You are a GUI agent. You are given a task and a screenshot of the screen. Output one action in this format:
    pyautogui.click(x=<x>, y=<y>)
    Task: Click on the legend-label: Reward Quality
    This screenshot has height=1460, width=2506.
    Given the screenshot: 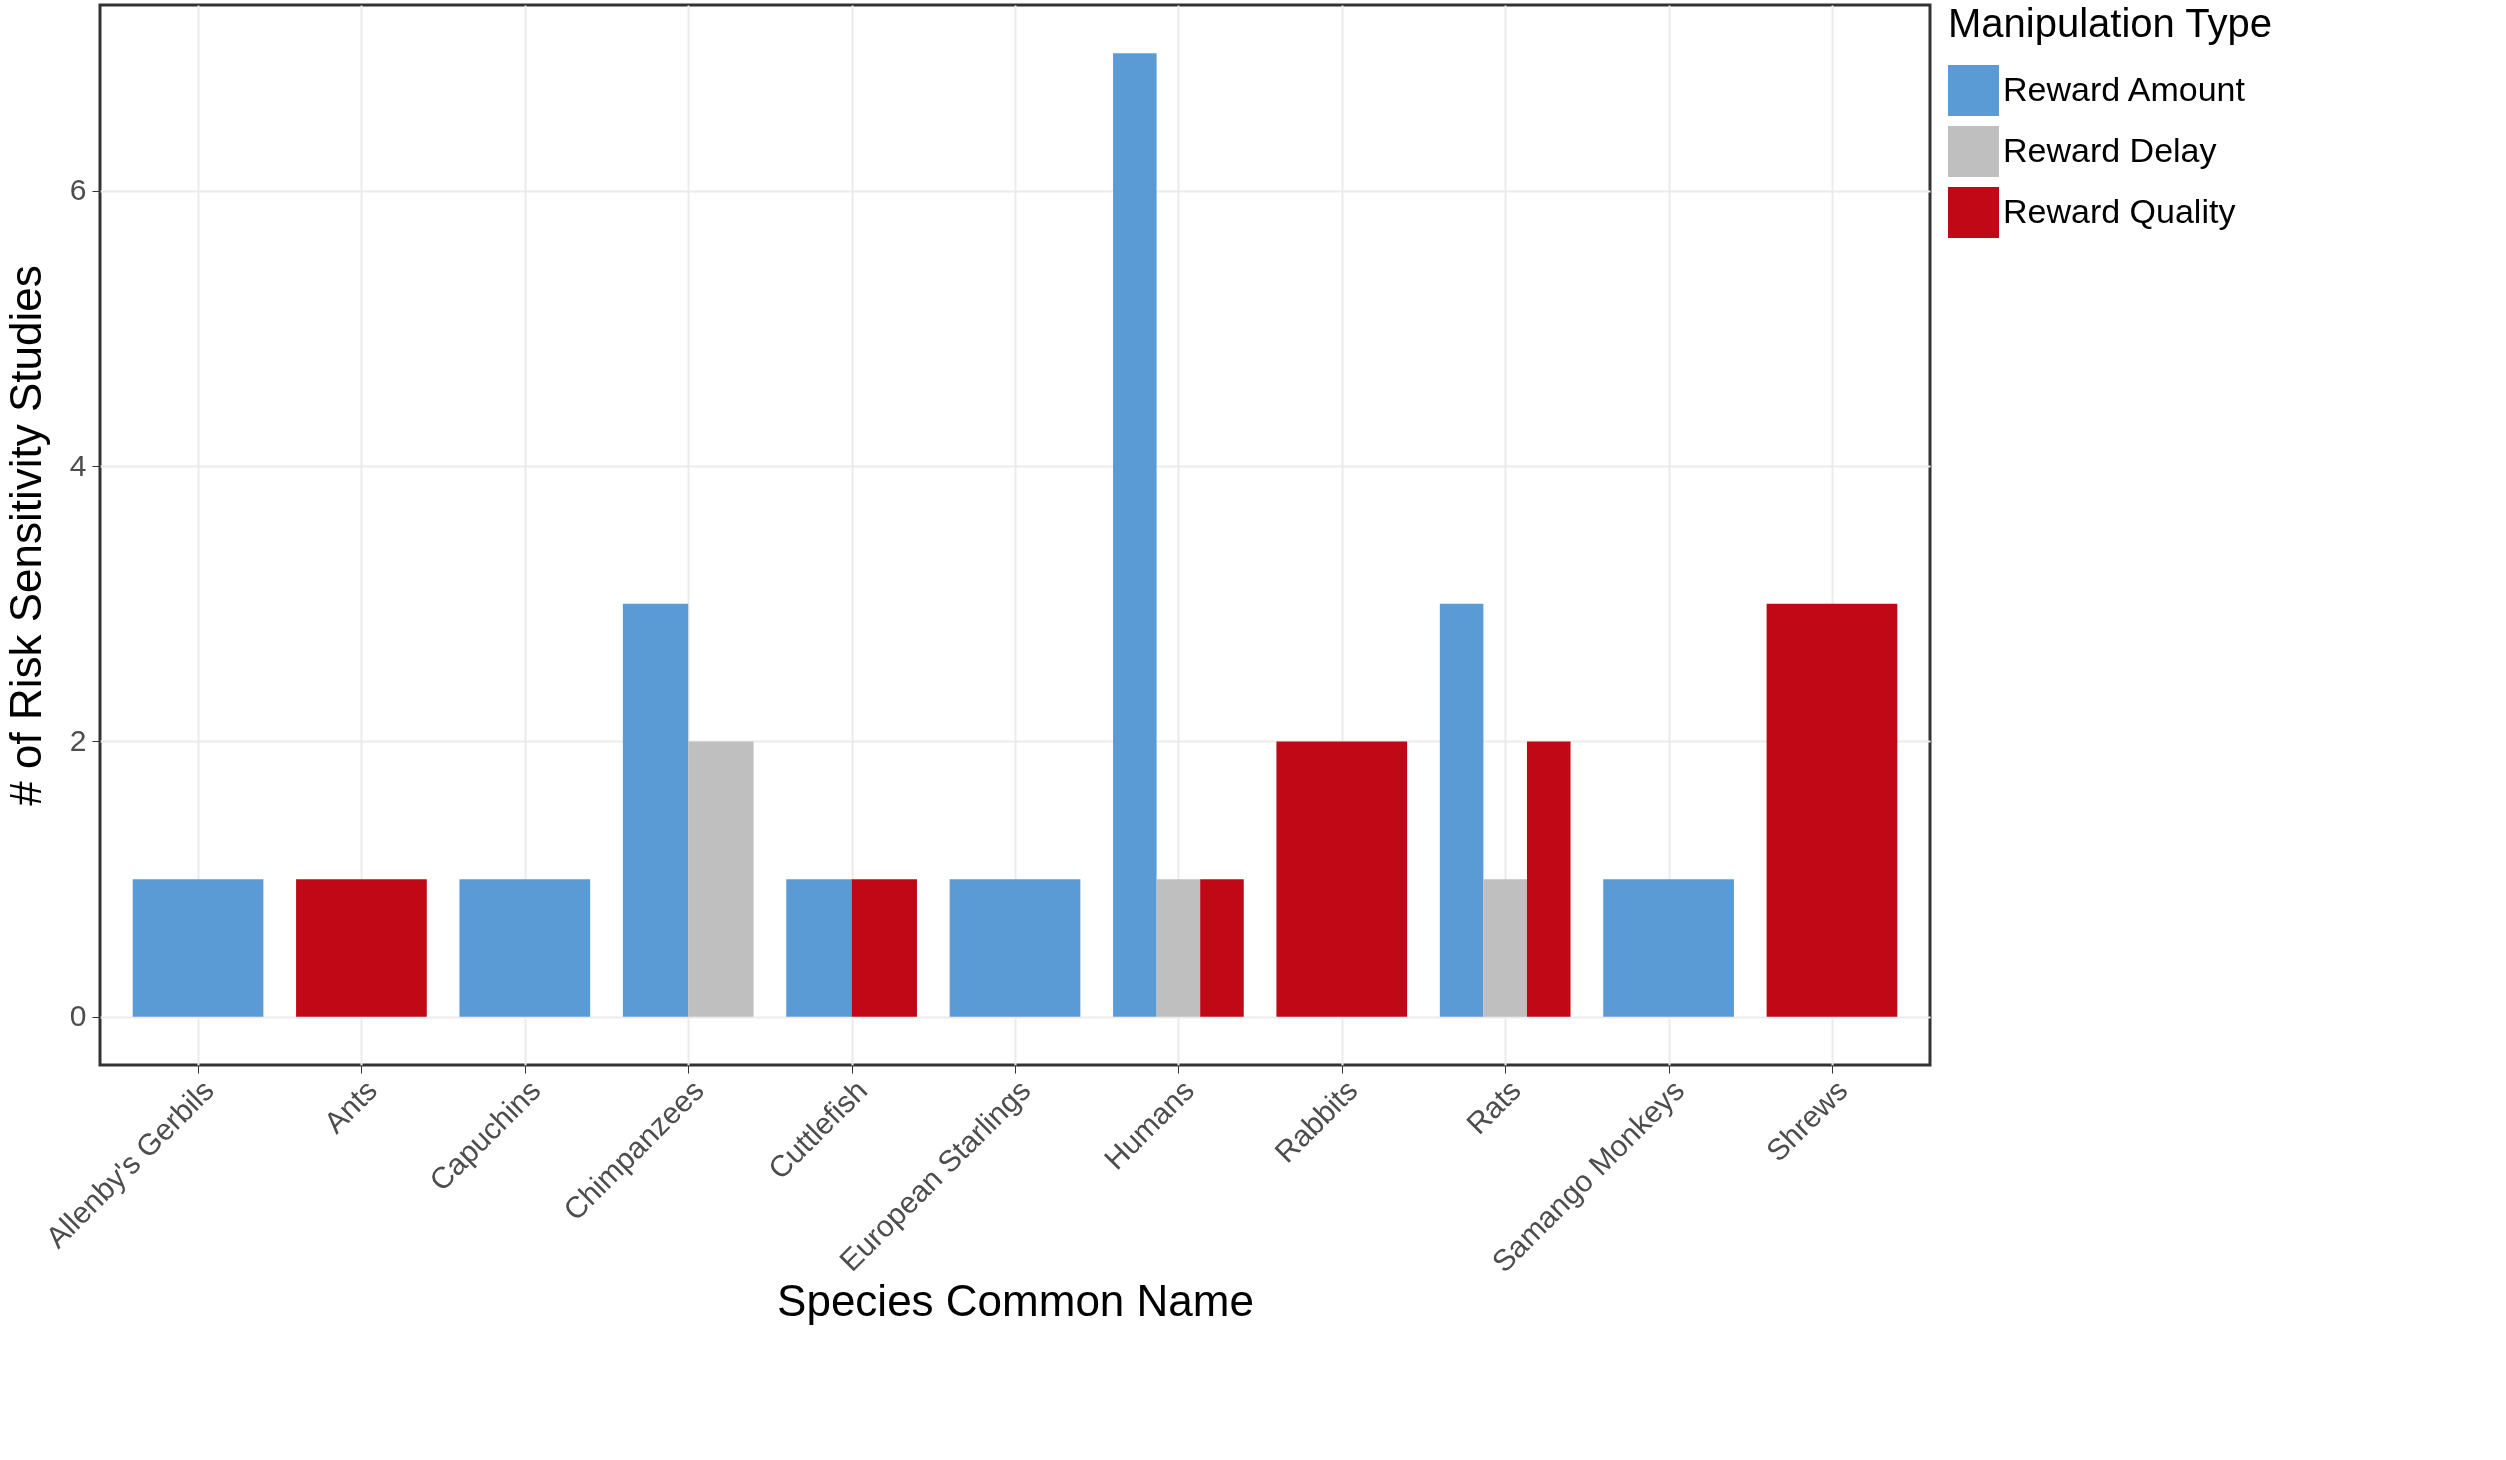 What is the action you would take?
    pyautogui.click(x=2119, y=210)
    